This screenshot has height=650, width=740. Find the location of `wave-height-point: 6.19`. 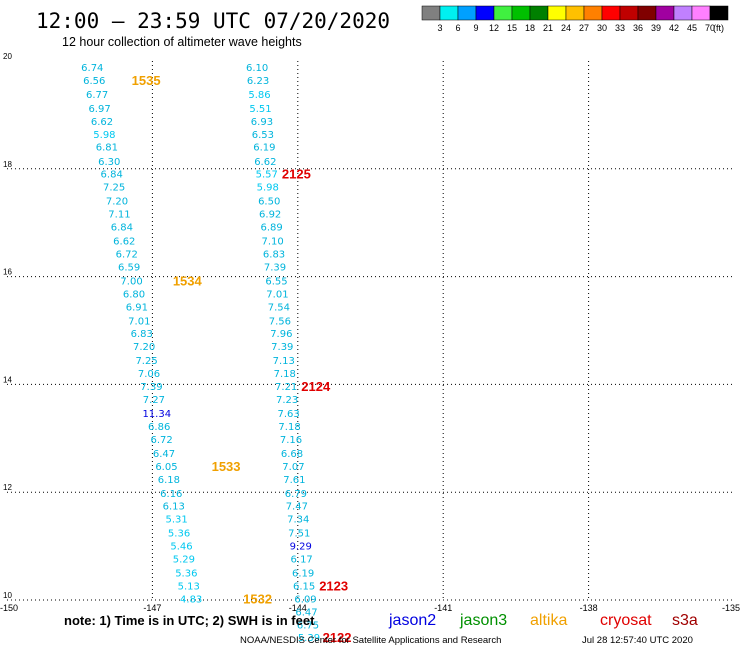

wave-height-point: 6.19 is located at coordinates (303, 574).